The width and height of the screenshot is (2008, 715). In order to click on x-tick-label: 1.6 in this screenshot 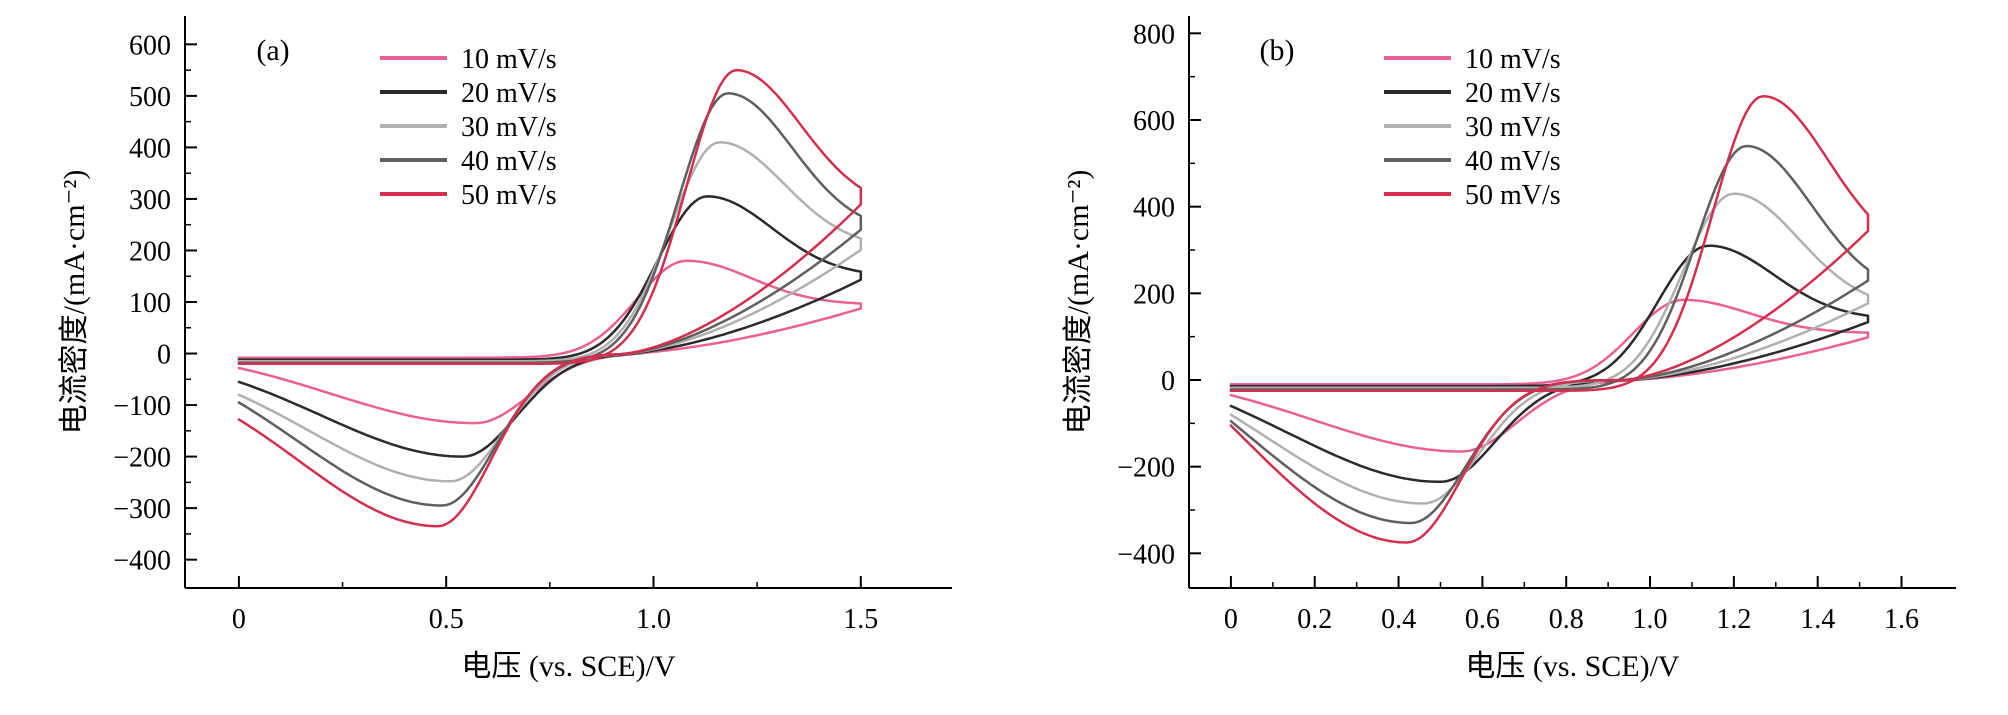, I will do `click(1901, 619)`.